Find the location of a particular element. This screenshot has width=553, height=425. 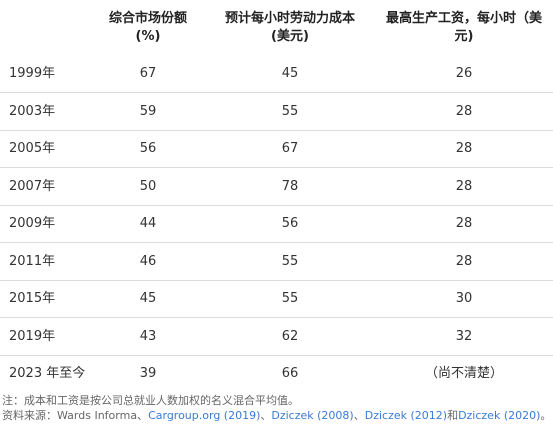

row-year: 2007年 is located at coordinates (32, 186).